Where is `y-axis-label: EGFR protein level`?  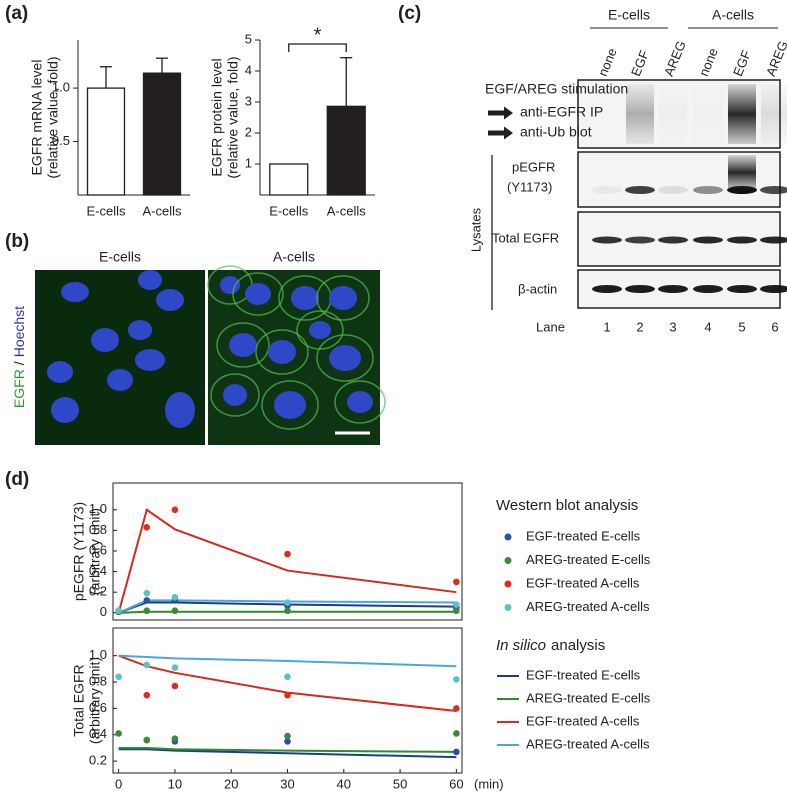
y-axis-label: EGFR protein level is located at coordinates (217, 117).